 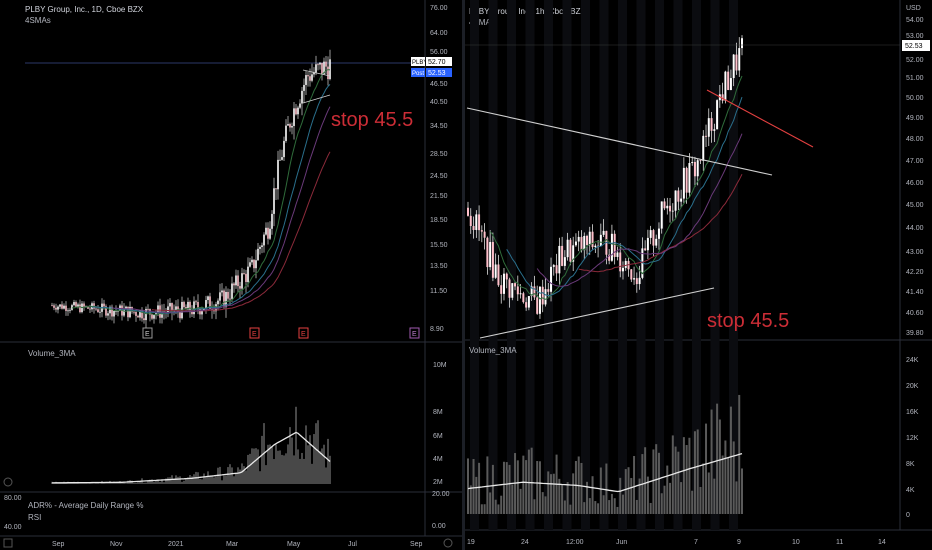 What do you see at coordinates (8, 543) in the screenshot?
I see `settings-icon` at bounding box center [8, 543].